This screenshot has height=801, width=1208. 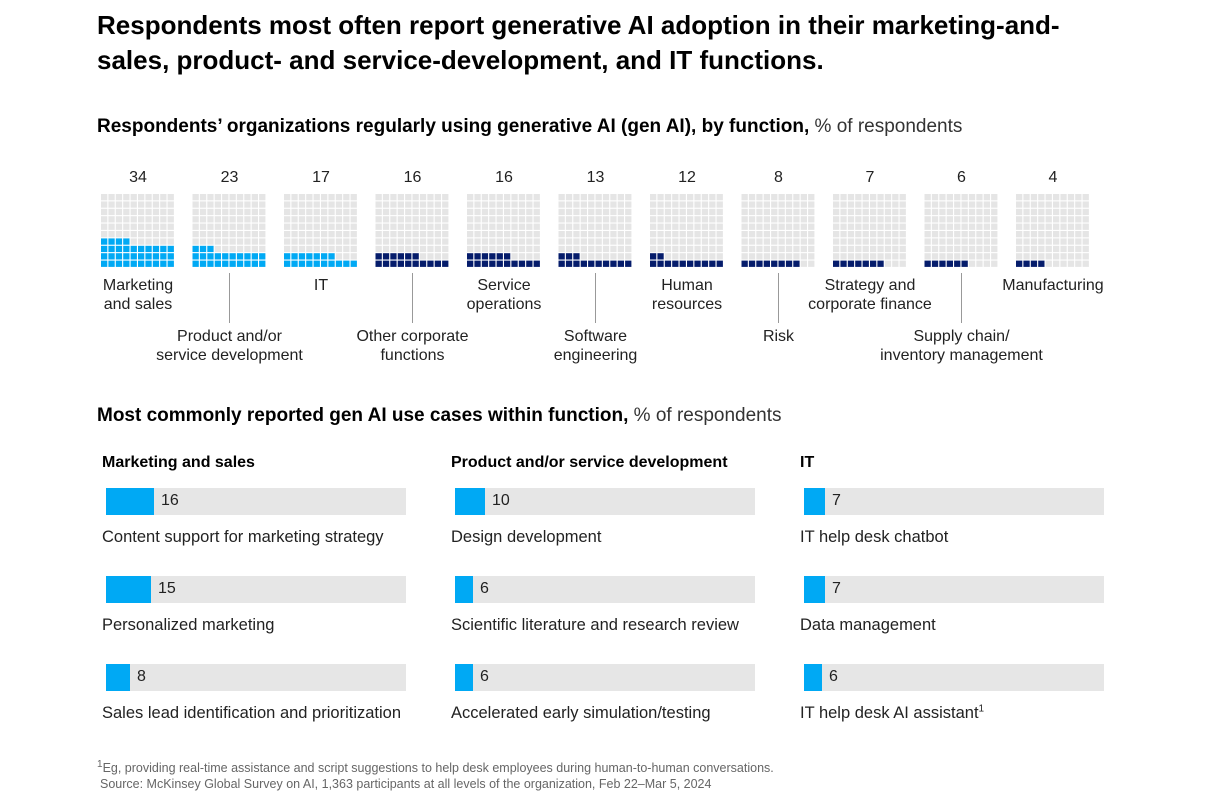 I want to click on waffle-value-label: 12, so click(x=687, y=177).